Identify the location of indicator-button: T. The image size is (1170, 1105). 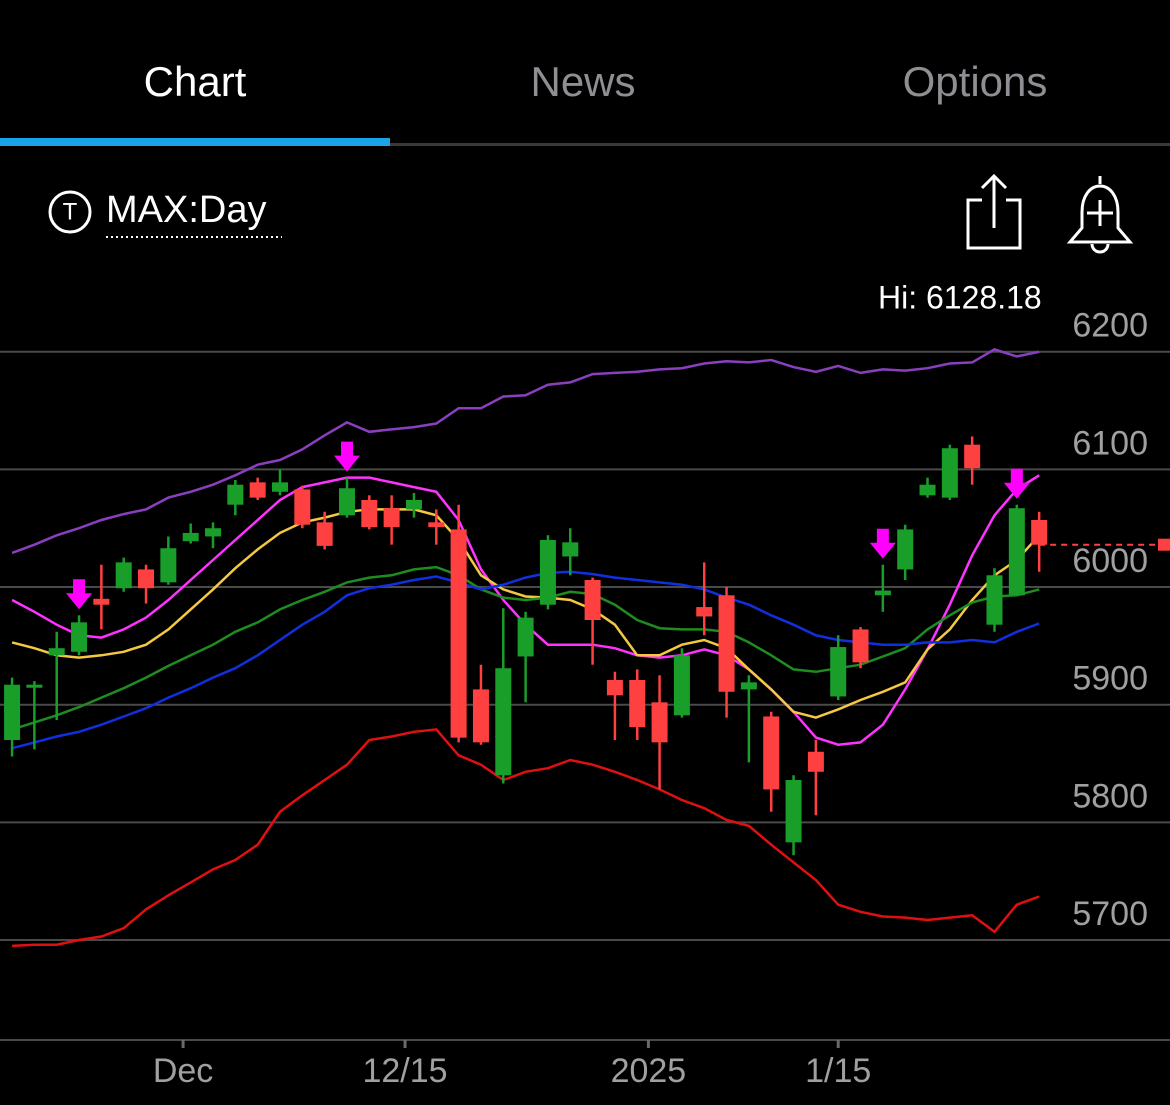
(70, 212).